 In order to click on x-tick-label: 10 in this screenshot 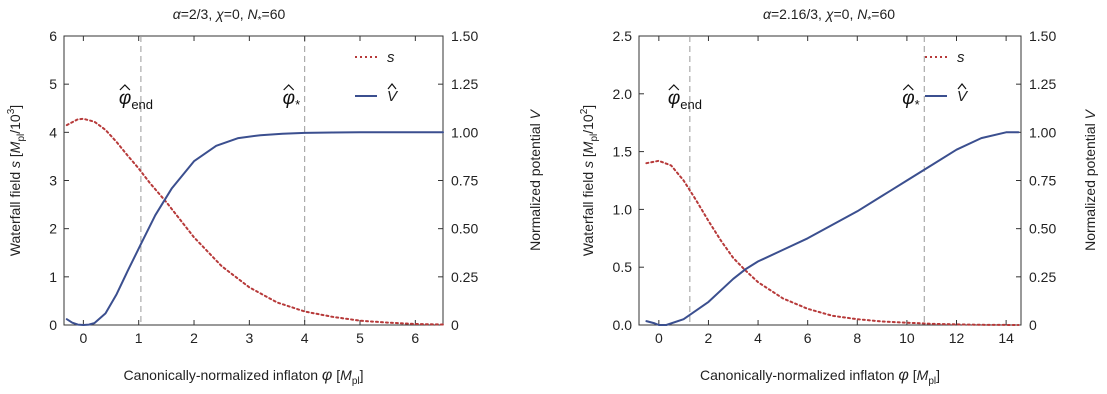, I will do `click(907, 338)`.